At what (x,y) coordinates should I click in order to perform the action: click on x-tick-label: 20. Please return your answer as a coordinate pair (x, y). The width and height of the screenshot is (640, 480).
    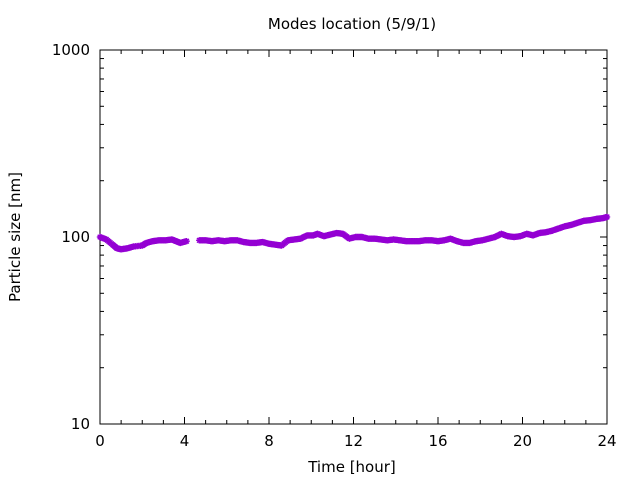
    Looking at the image, I should click on (522, 441).